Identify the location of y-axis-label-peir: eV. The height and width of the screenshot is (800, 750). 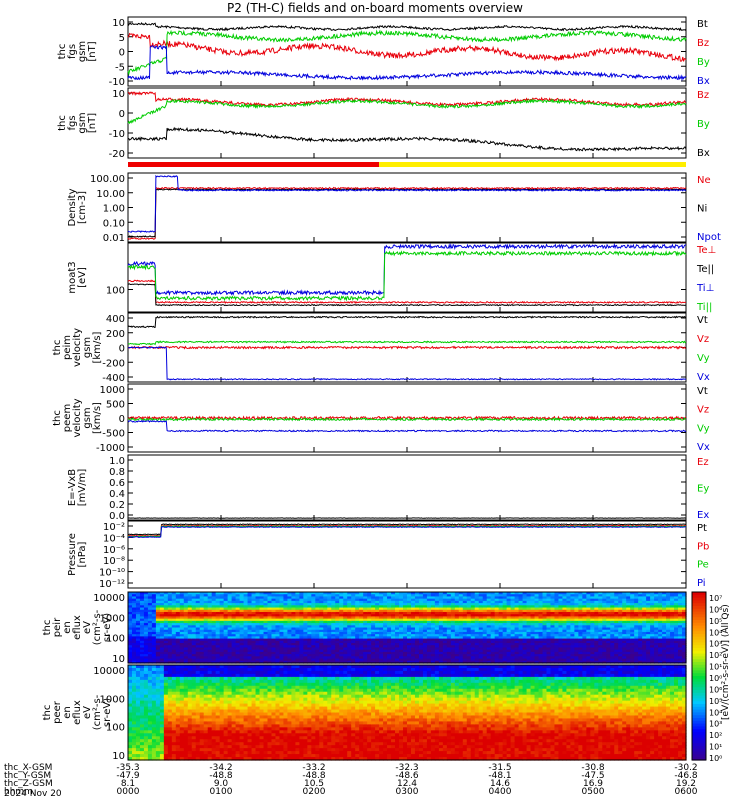
(87, 627).